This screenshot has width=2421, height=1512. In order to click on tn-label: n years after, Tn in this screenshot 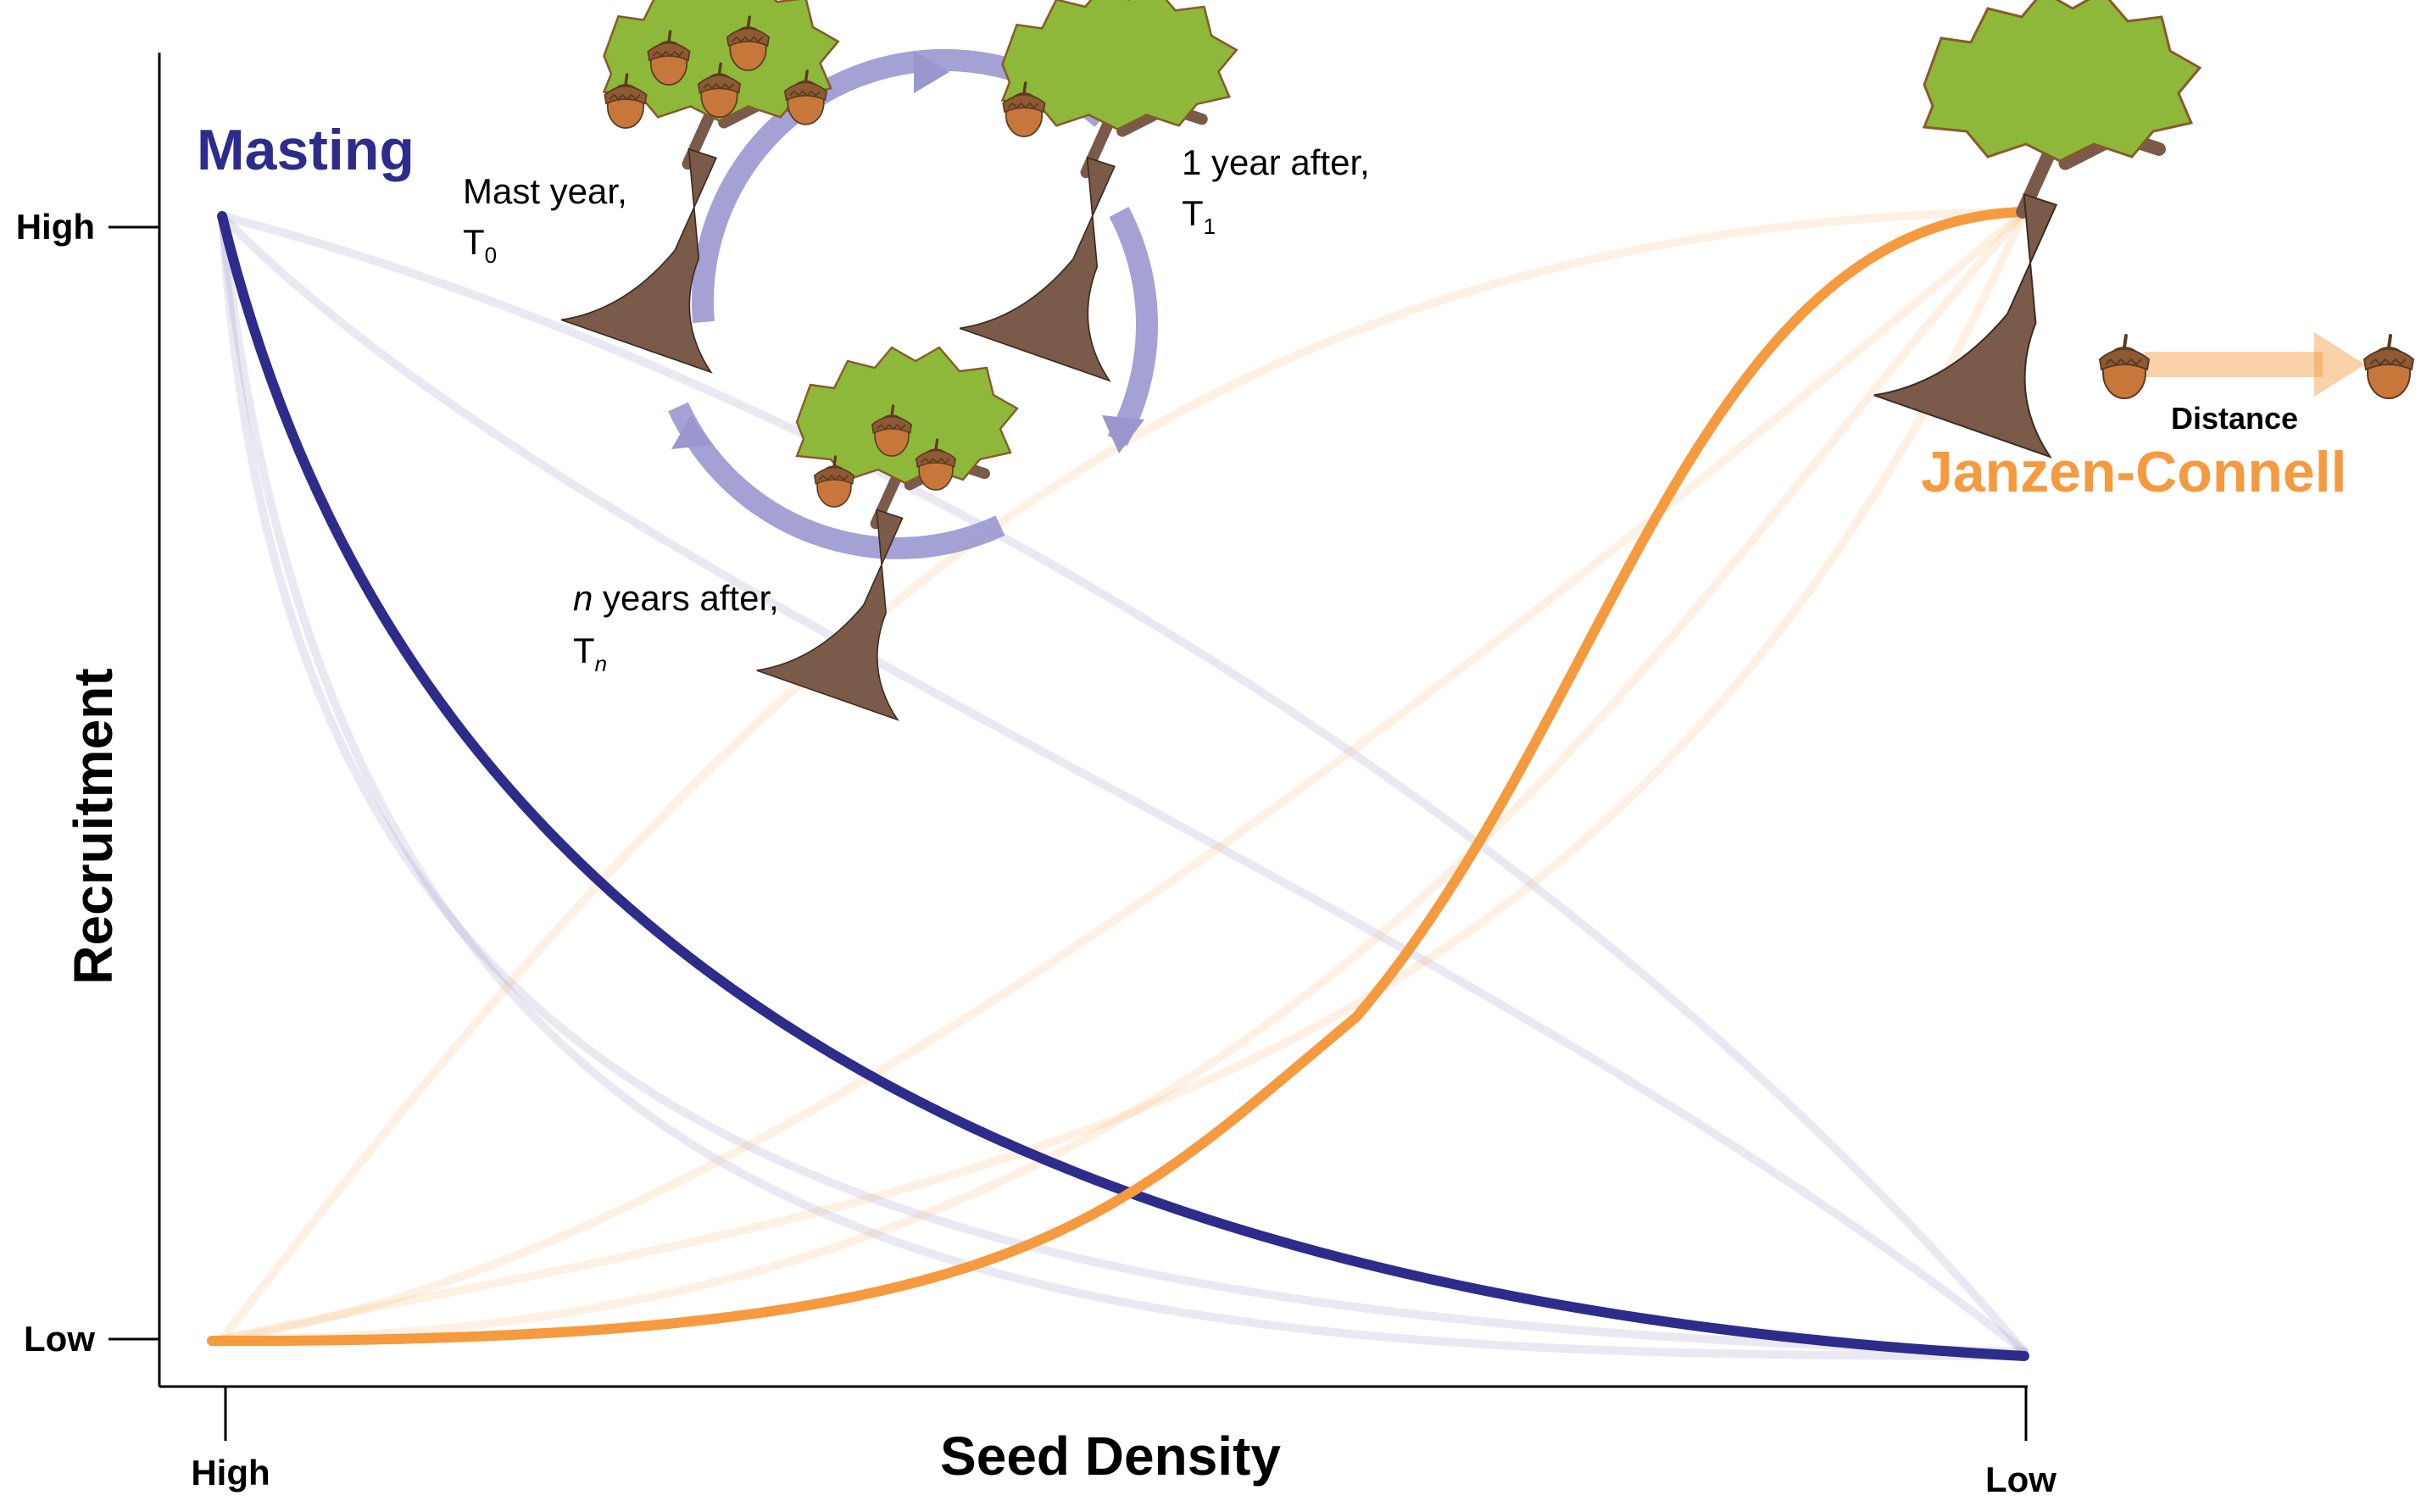, I will do `click(680, 627)`.